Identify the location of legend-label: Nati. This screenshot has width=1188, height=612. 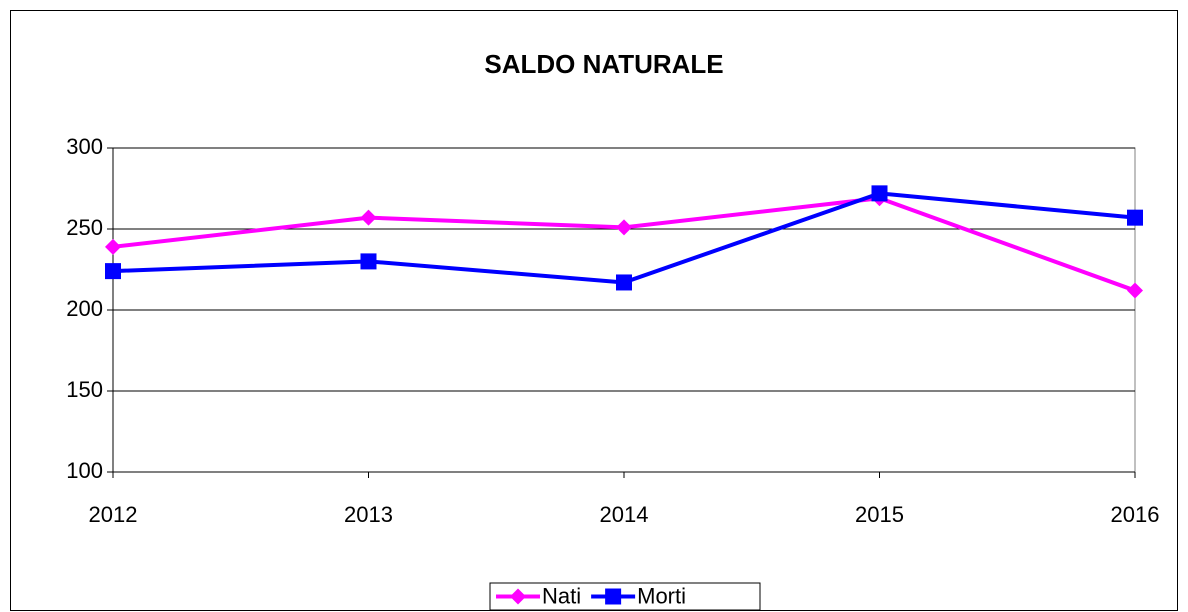
(561, 595).